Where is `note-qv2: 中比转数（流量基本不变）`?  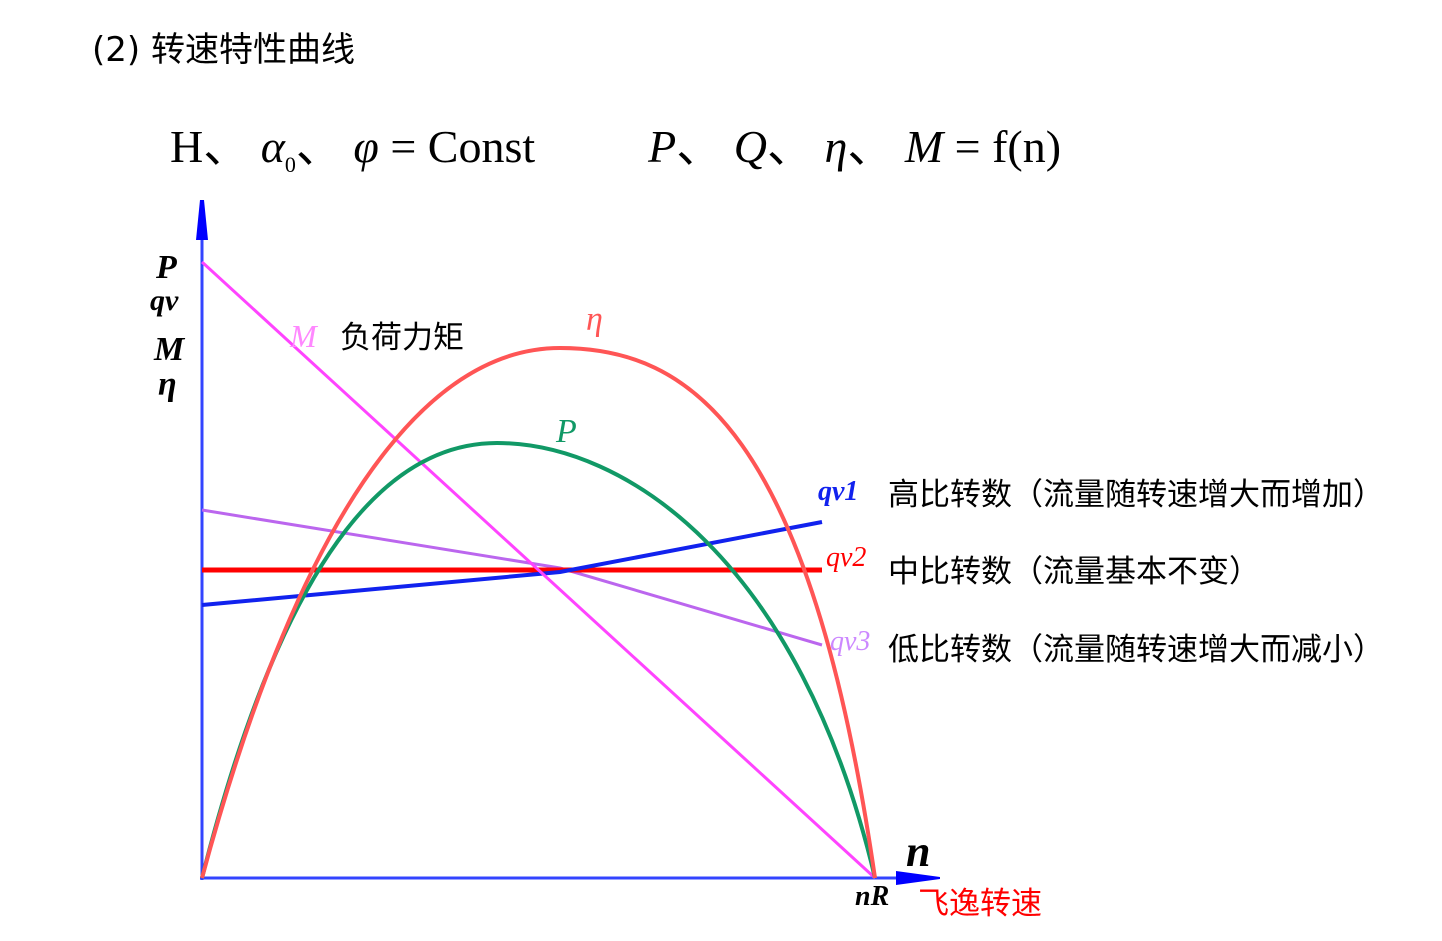 note-qv2: 中比转数（流量基本不变） is located at coordinates (1074, 572).